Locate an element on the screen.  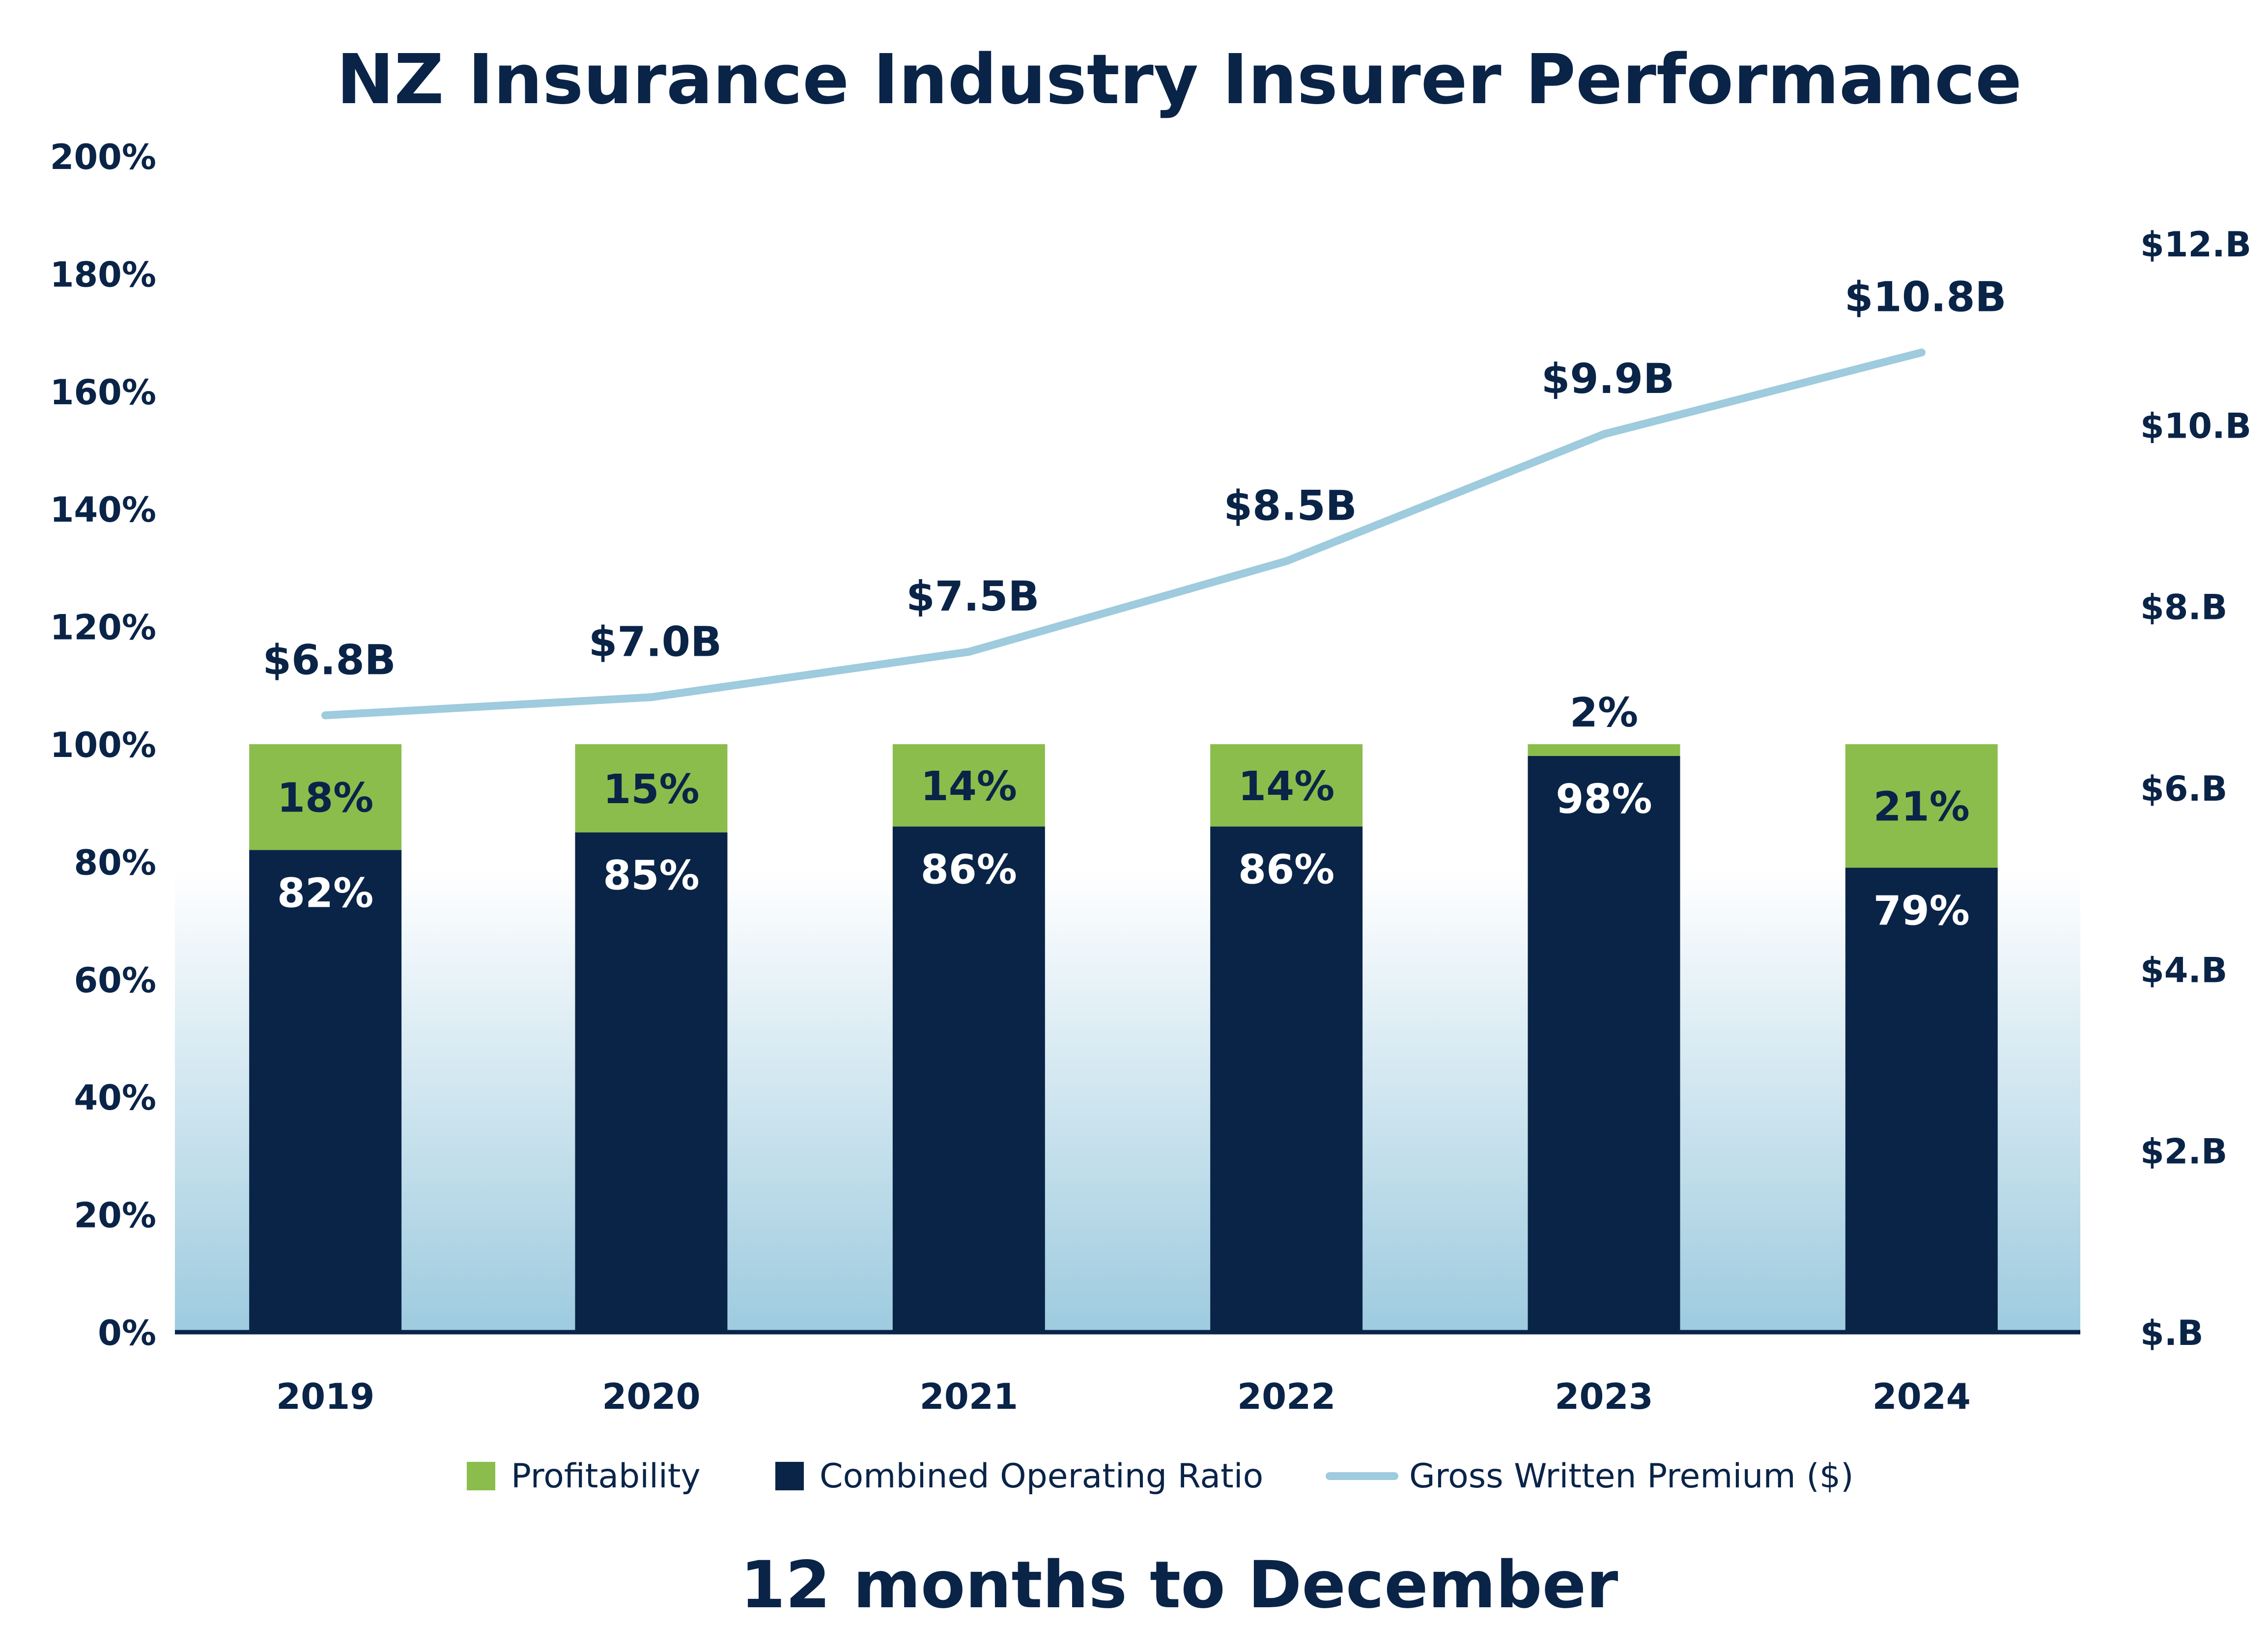
bar-label-combined-operating-ratio: 79% is located at coordinates (1922, 911).